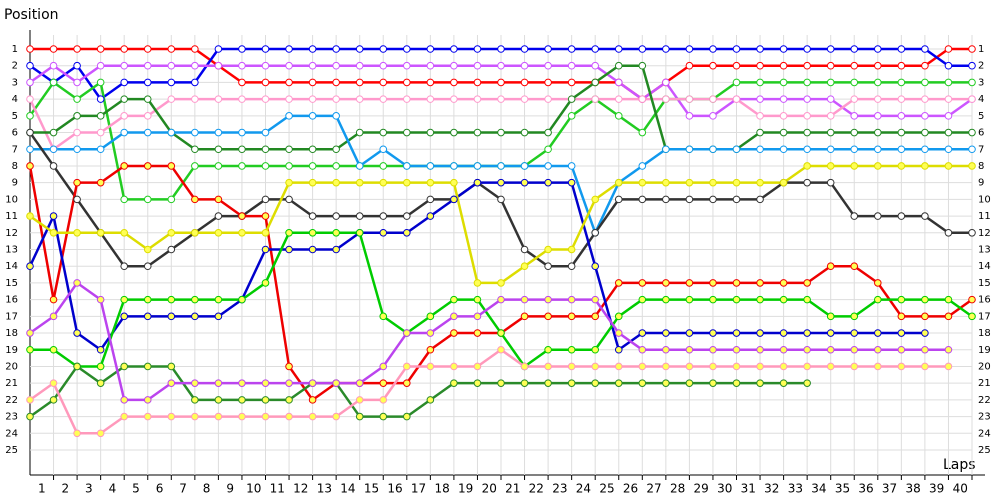  What do you see at coordinates (394, 489) in the screenshot?
I see `x-tick-label: 16` at bounding box center [394, 489].